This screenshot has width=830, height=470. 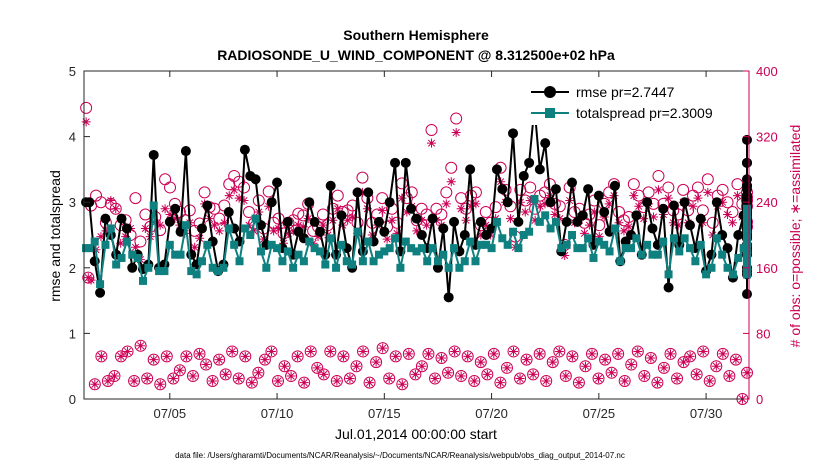 What do you see at coordinates (767, 71) in the screenshot?
I see `y-right-tick-label: 400` at bounding box center [767, 71].